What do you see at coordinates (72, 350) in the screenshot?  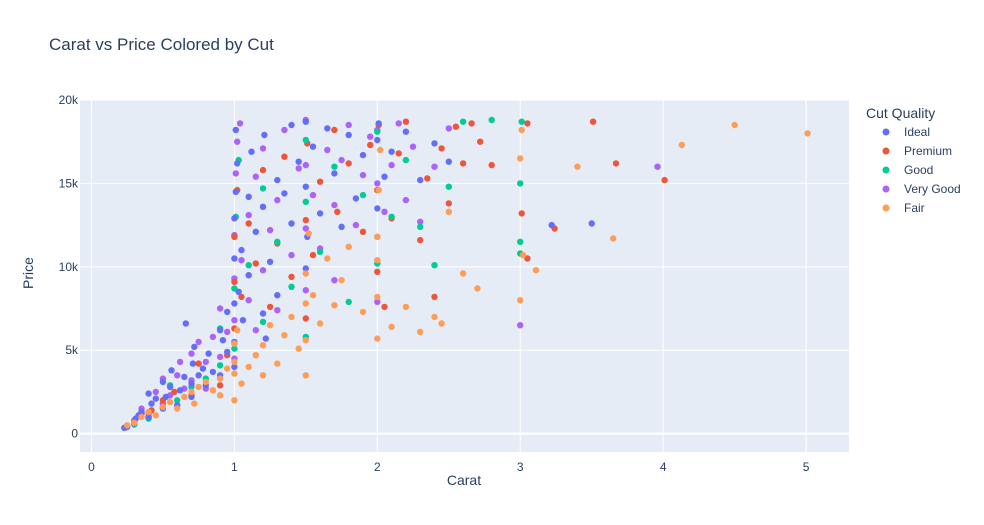 I see `y-tick-label: 5k` at bounding box center [72, 350].